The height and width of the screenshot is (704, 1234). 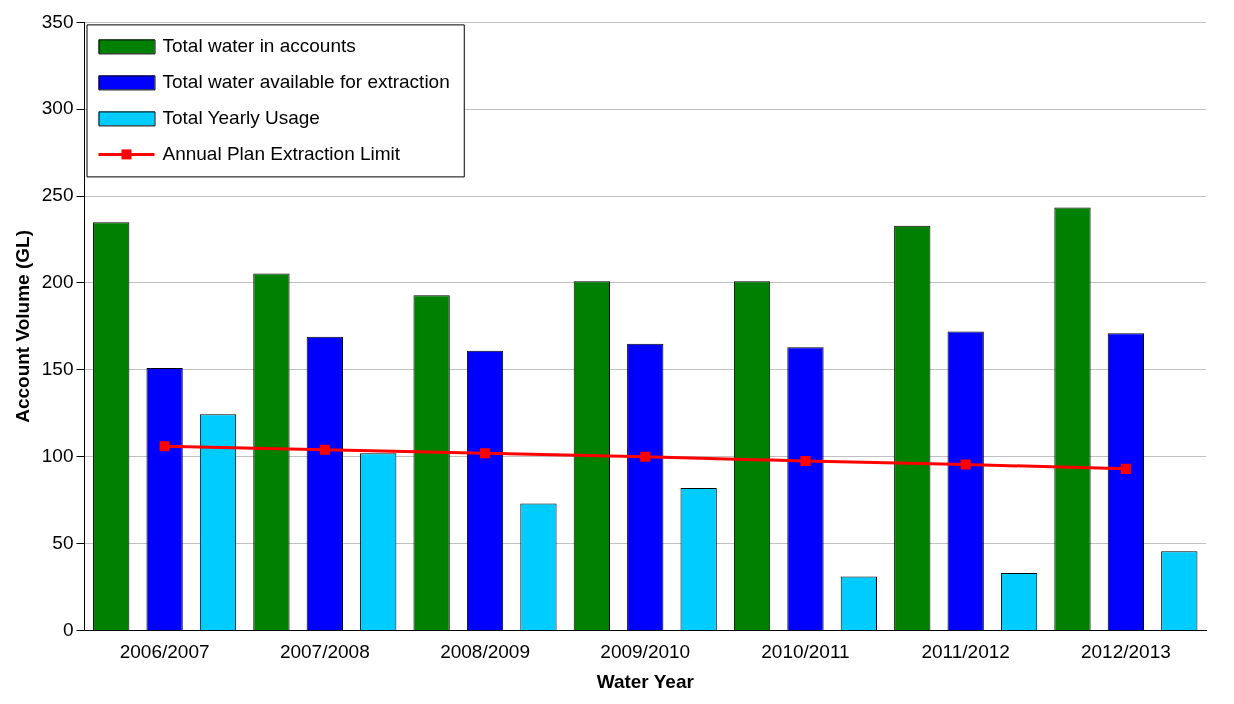 What do you see at coordinates (259, 45) in the screenshot?
I see `legend-label: Total water in accounts` at bounding box center [259, 45].